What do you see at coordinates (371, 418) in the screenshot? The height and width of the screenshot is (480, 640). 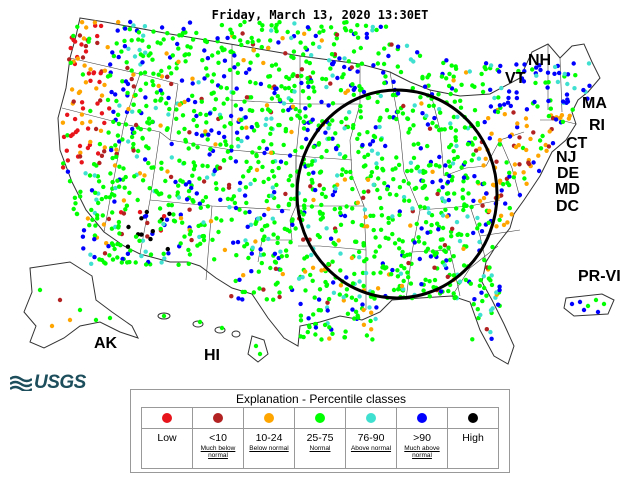 I see `legend-swatch` at bounding box center [371, 418].